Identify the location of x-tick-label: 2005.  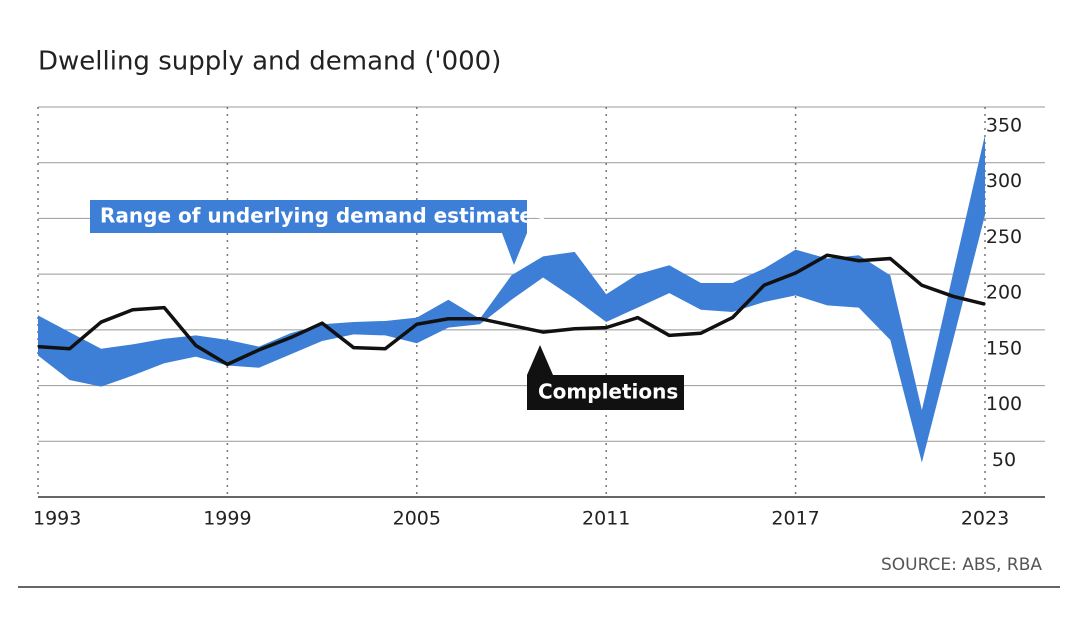
(417, 519).